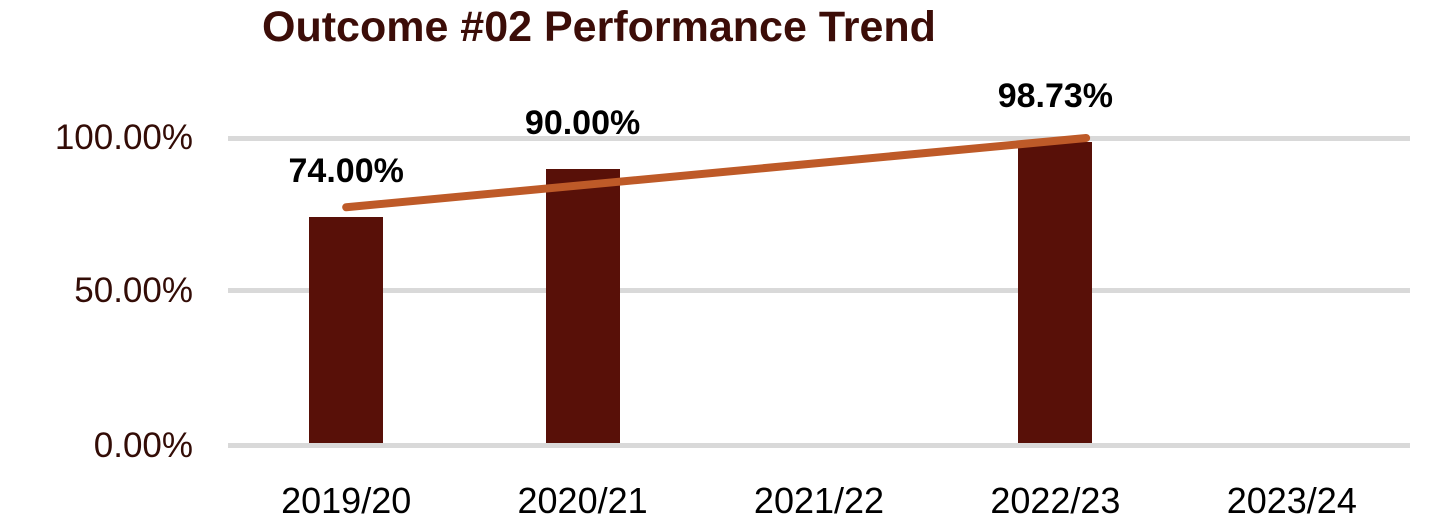  What do you see at coordinates (716, 173) in the screenshot?
I see `trendline-segment` at bounding box center [716, 173].